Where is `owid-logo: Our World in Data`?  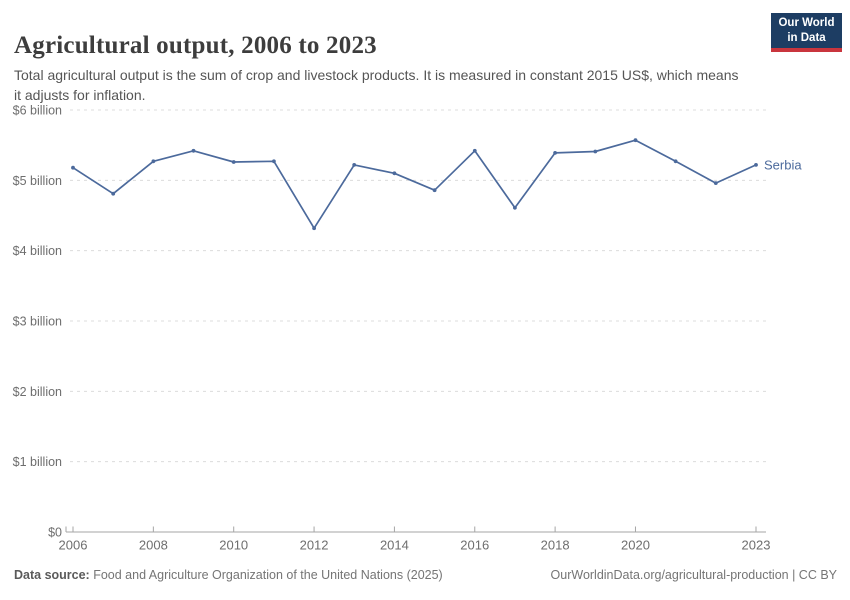 owid-logo: Our World in Data is located at coordinates (806, 32).